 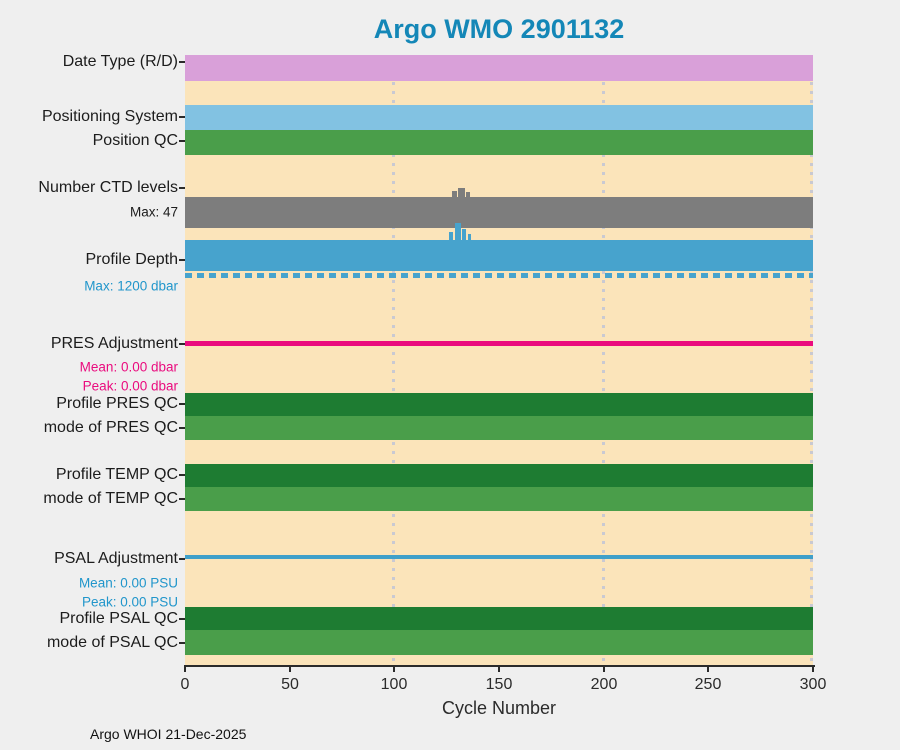 I want to click on x-axis-title: Cycle Number, so click(x=499, y=708).